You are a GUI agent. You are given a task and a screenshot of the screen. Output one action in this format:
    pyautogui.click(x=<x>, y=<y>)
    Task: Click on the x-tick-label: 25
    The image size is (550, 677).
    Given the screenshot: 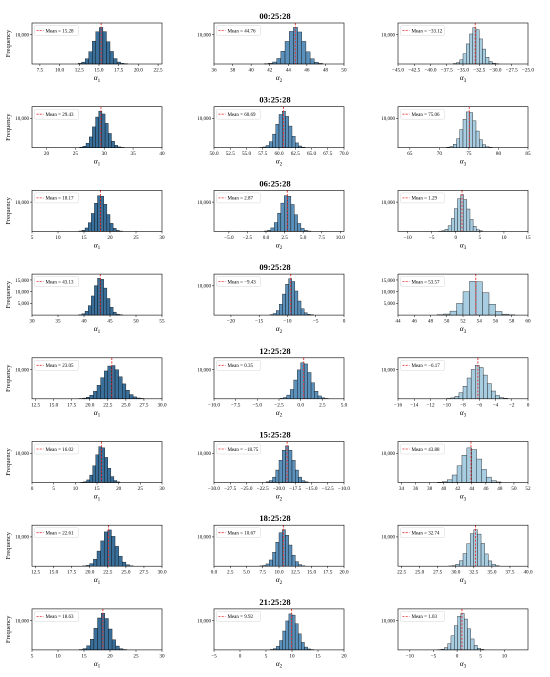 What is the action you would take?
    pyautogui.click(x=136, y=238)
    